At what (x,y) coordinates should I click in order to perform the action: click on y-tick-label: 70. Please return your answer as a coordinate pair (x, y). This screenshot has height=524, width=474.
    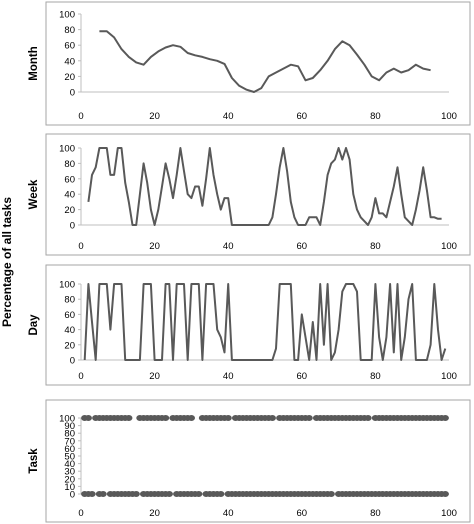
    Looking at the image, I should click on (69, 441).